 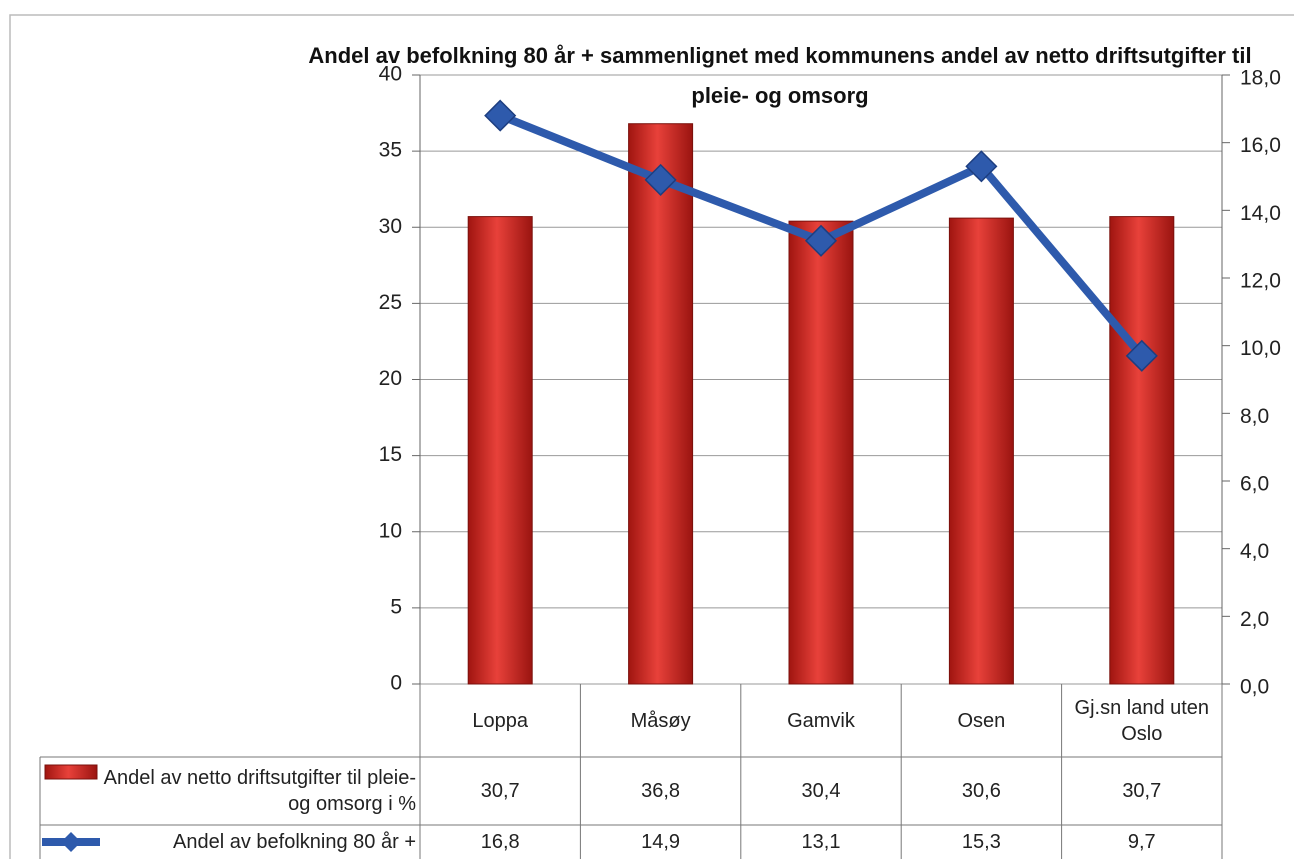 I want to click on y-tick-label: 25, so click(x=390, y=302).